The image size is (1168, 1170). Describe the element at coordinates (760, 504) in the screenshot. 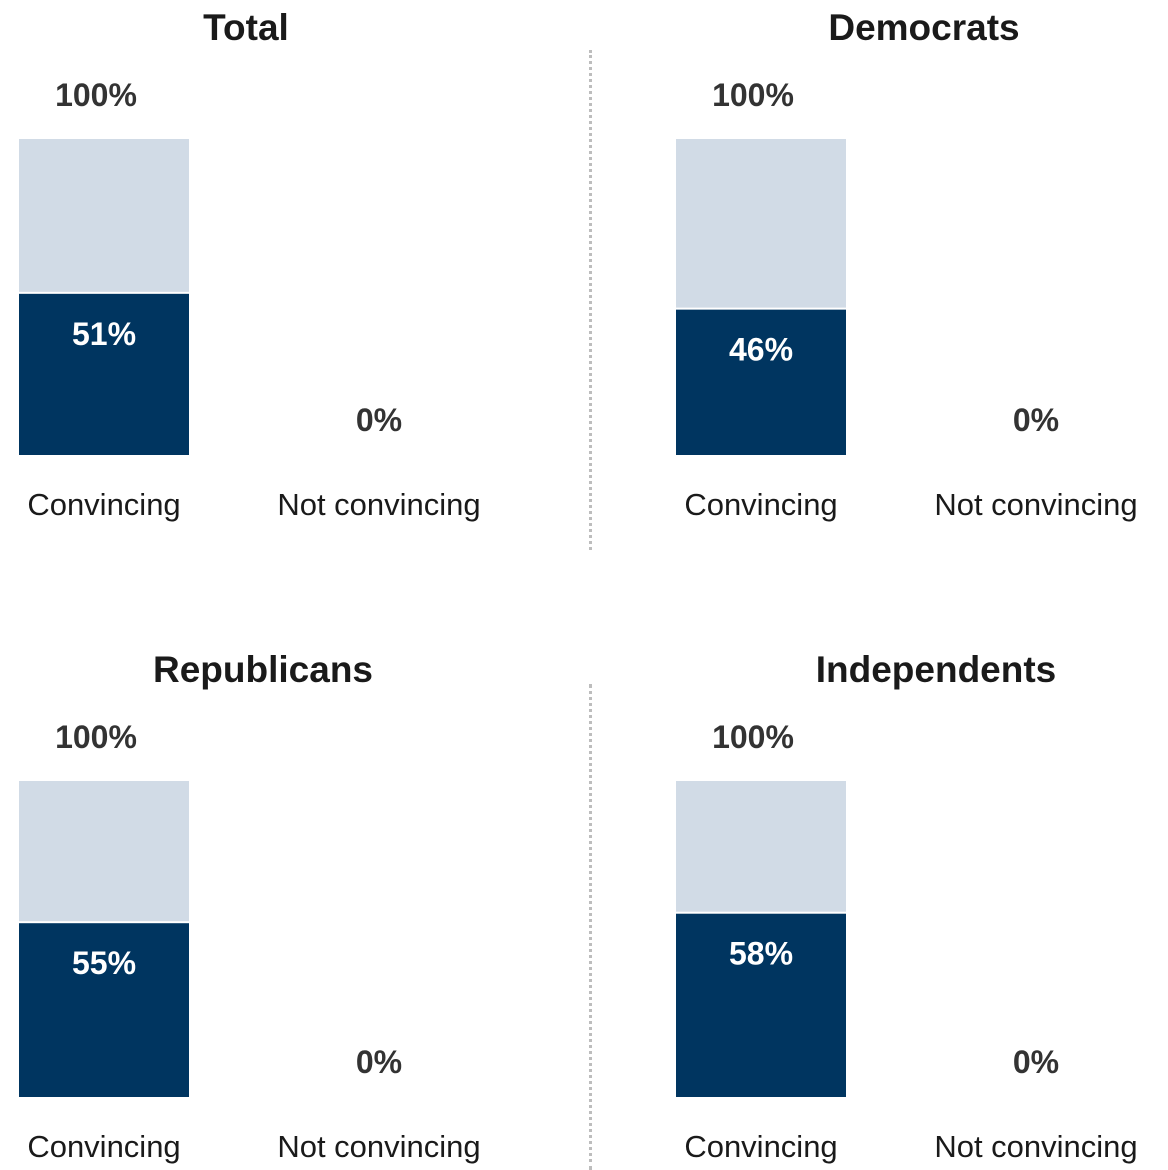

I see `category-label-democrats-convincing: Convincing` at that location.